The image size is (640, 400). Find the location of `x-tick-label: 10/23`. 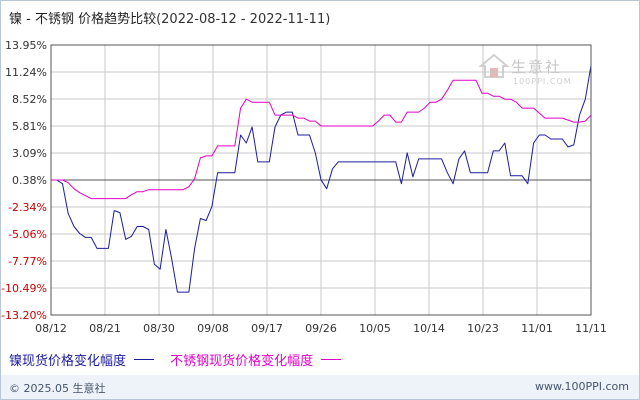

x-tick-label: 10/23 is located at coordinates (483, 328).